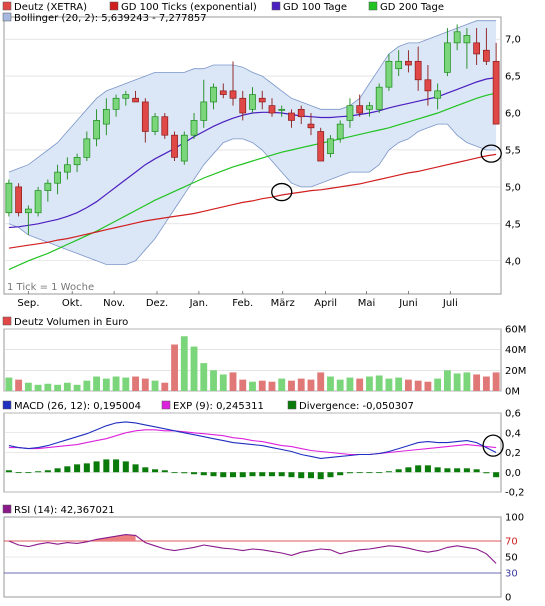 Image resolution: width=545 pixels, height=606 pixels. Describe the element at coordinates (513, 414) in the screenshot. I see `macd-y-tick-label: 0,6` at that location.